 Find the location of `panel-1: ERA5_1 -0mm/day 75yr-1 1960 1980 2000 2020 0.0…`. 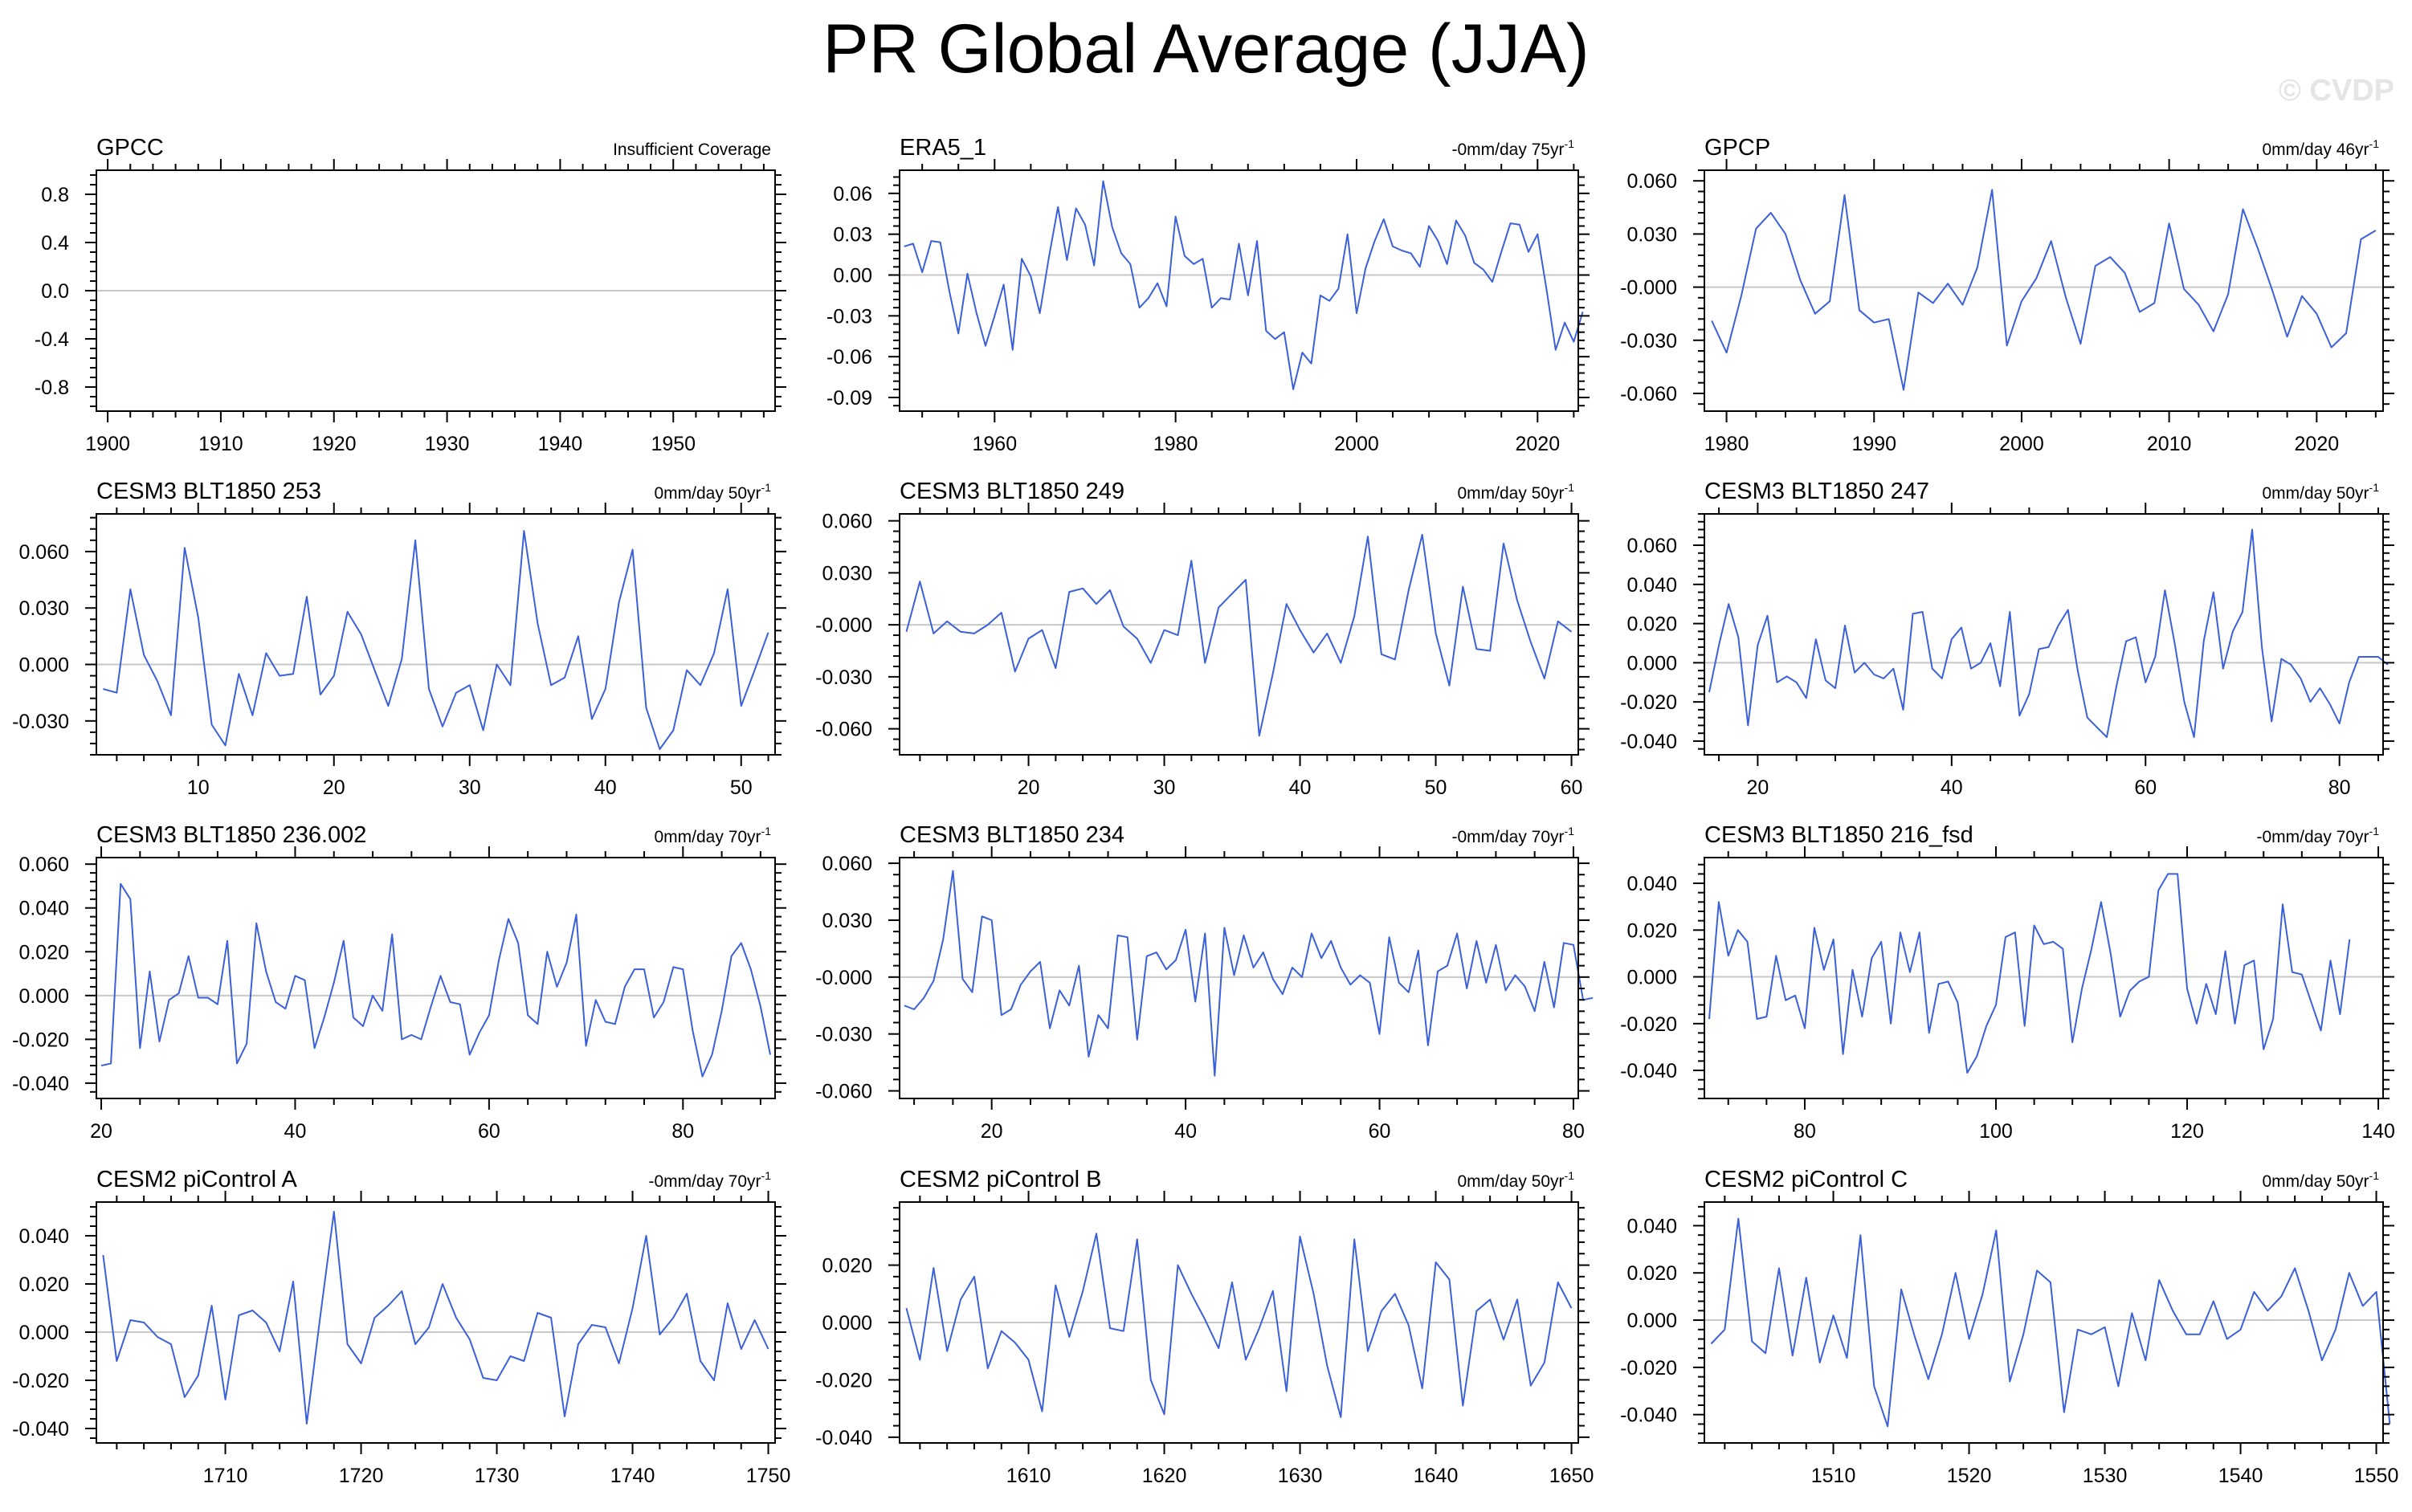

panel-1: ERA5_1 -0mm/day 75yr-1 1960 1980 2000 2020 0.0… is located at coordinates (1208, 295).